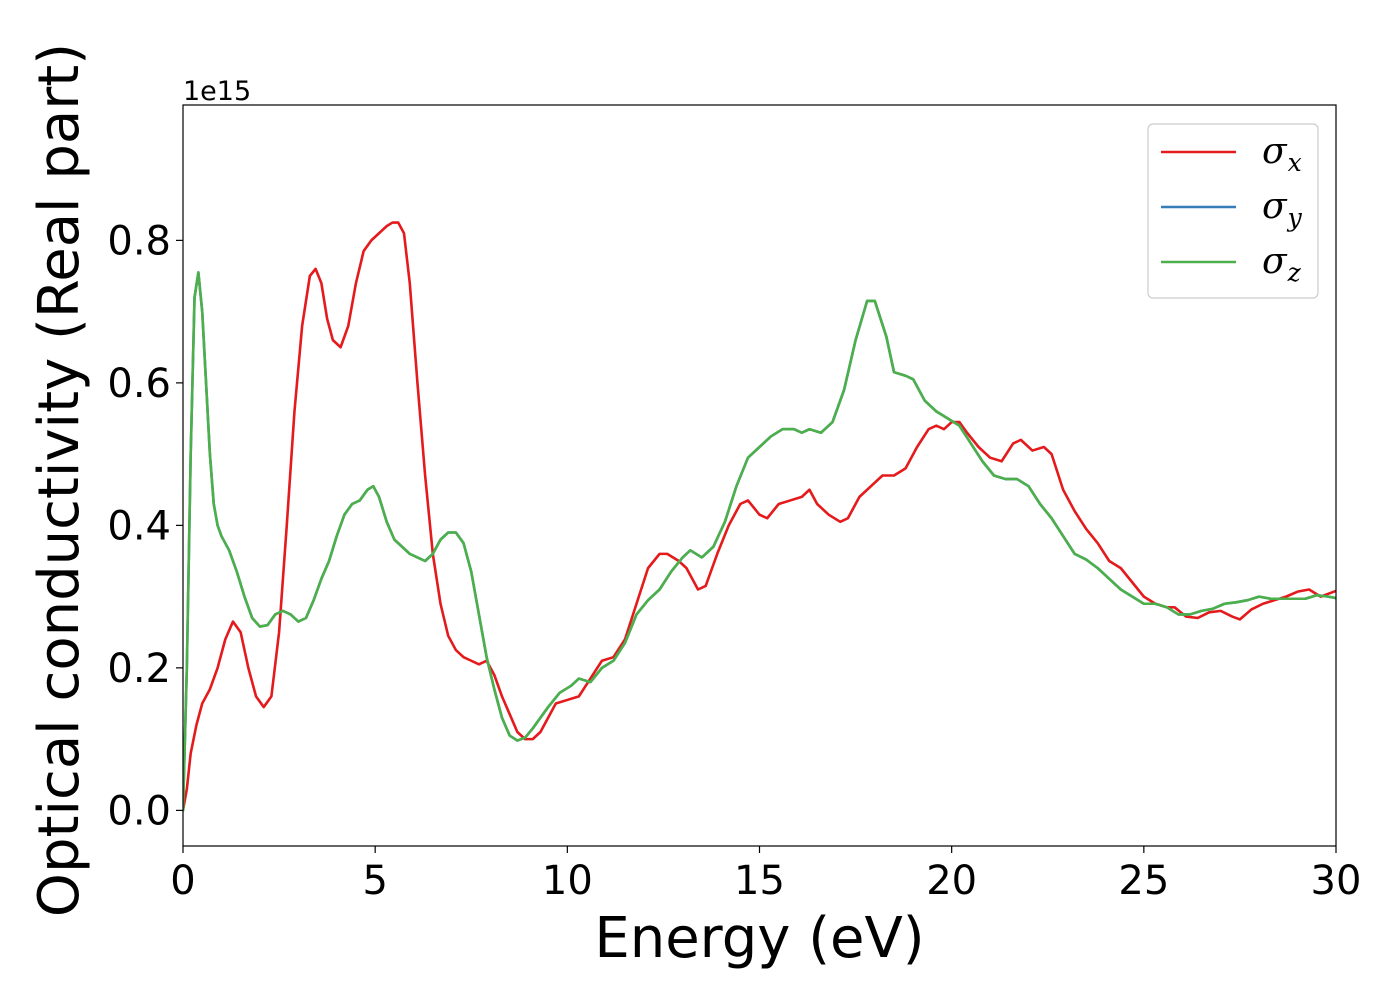 The height and width of the screenshot is (1000, 1400). What do you see at coordinates (139, 384) in the screenshot?
I see `y-tick-label: 0.6` at bounding box center [139, 384].